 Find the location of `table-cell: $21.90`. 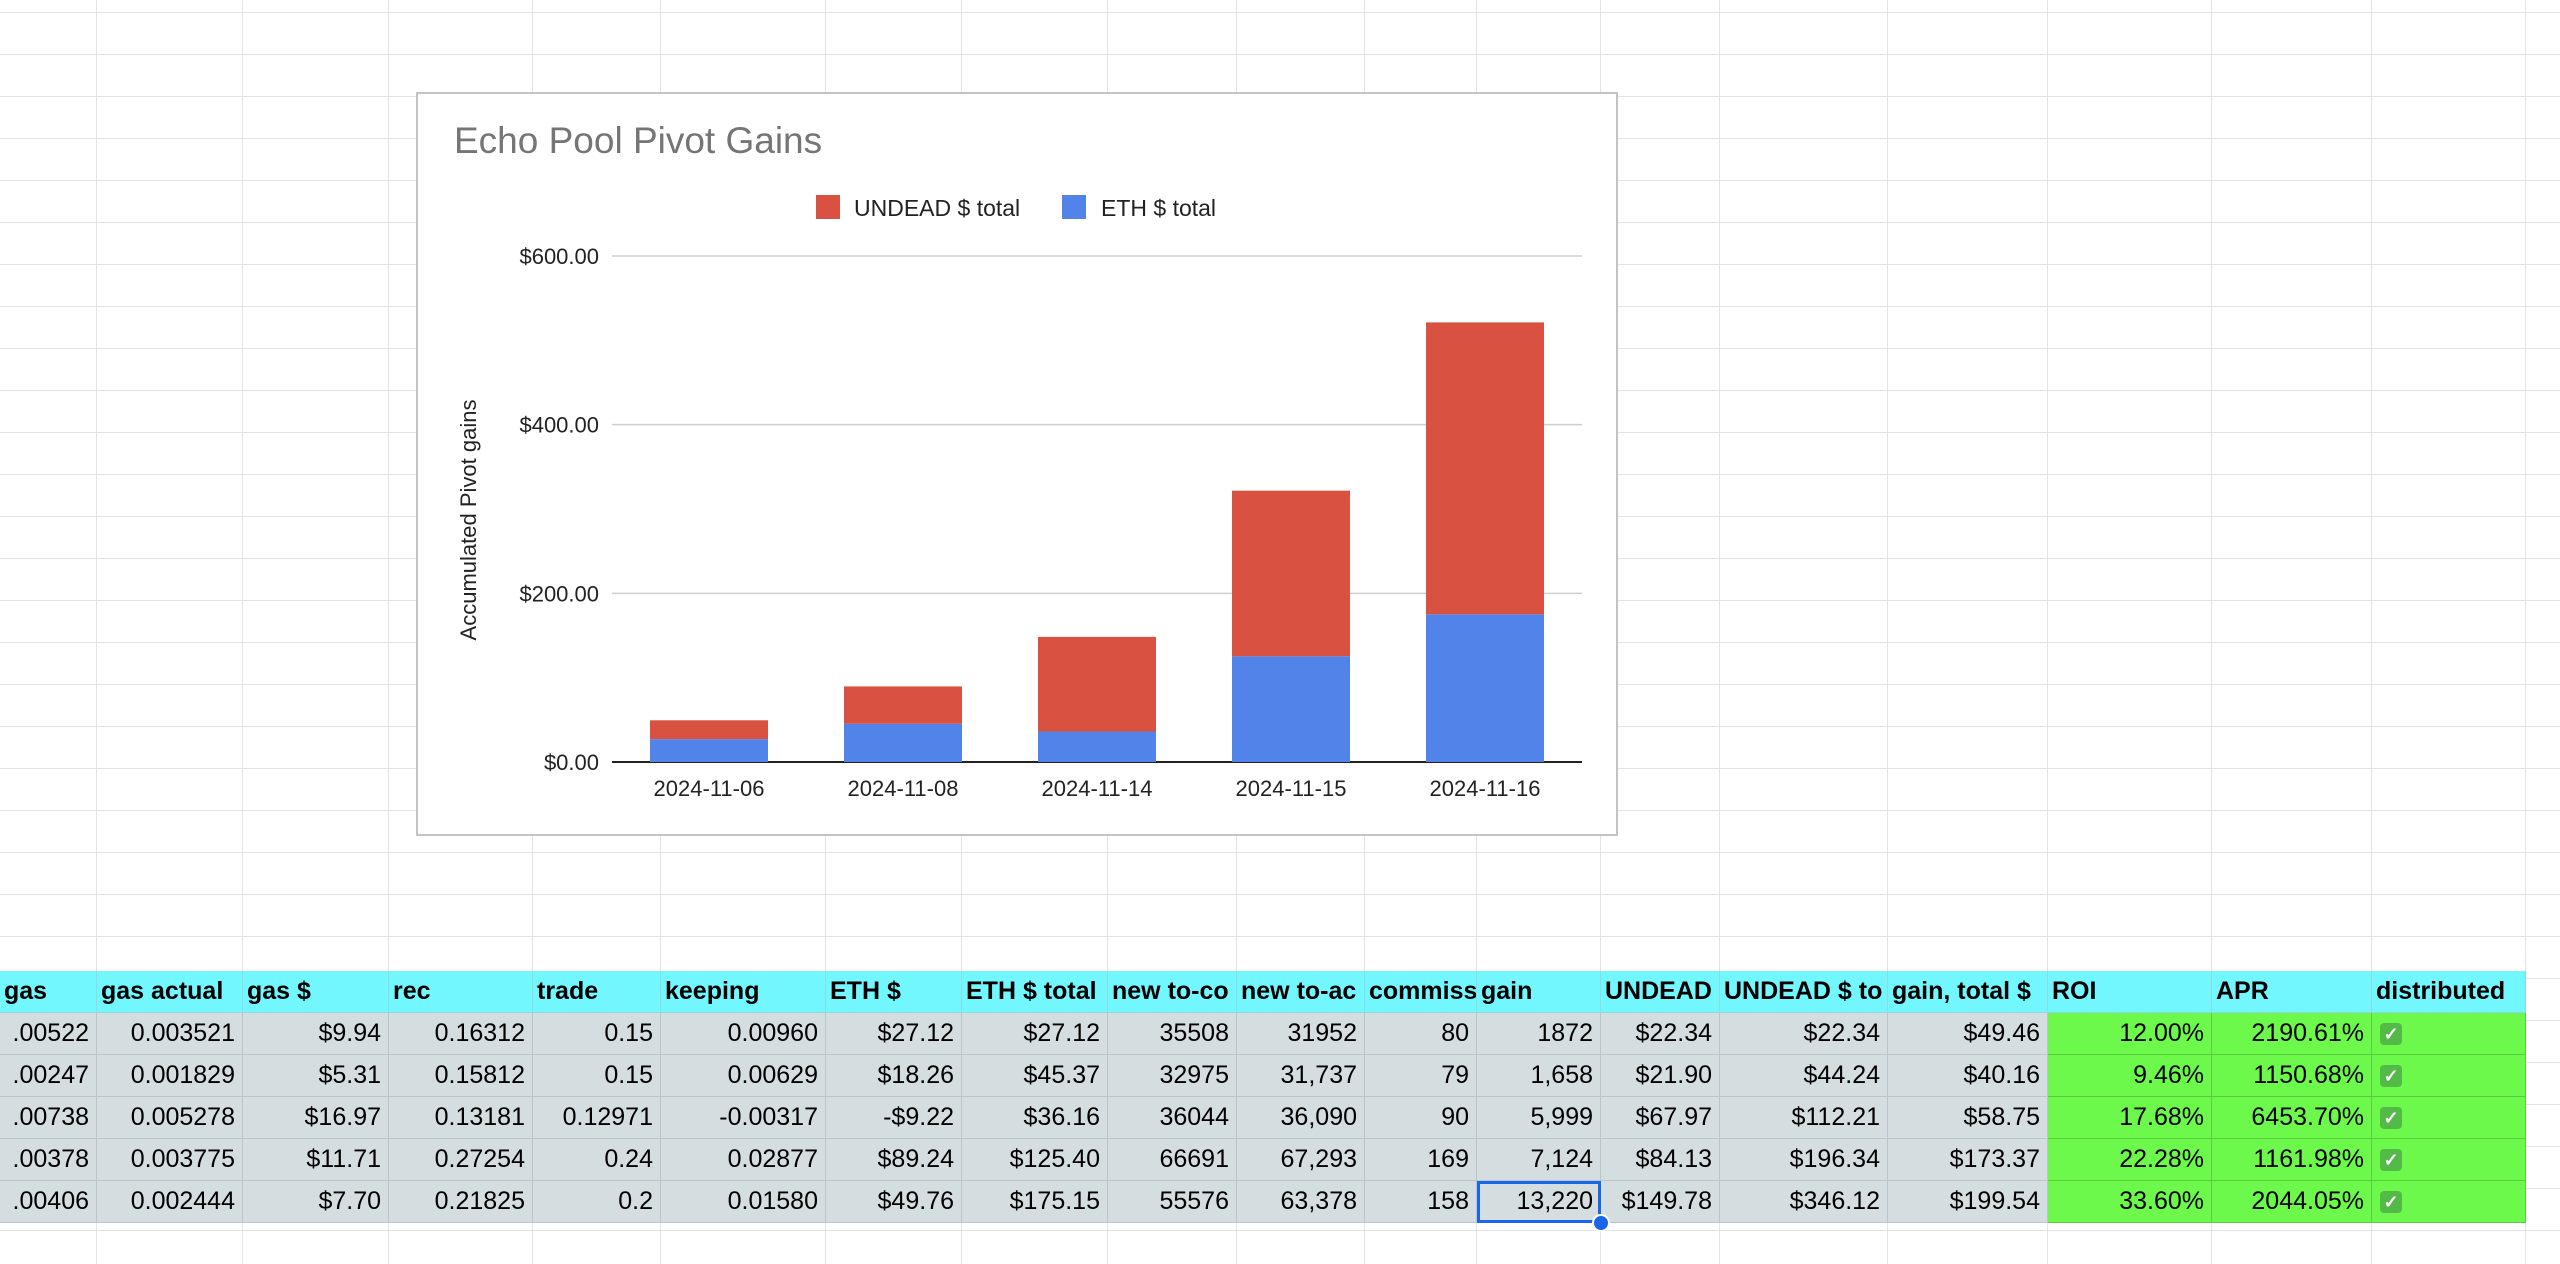

table-cell: $21.90 is located at coordinates (1660, 1076).